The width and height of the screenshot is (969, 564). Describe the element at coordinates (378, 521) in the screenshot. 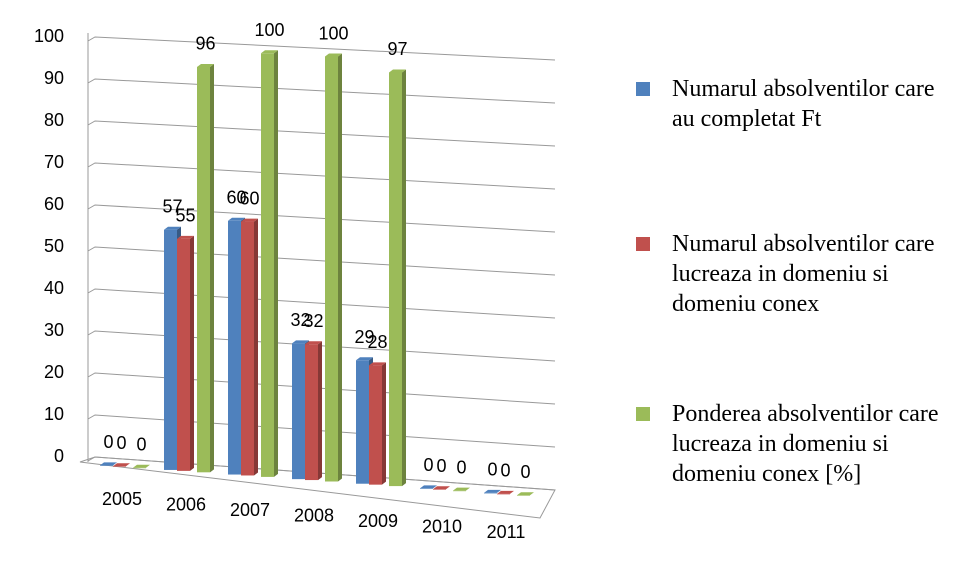

I see `x-tick-label: 2009` at that location.